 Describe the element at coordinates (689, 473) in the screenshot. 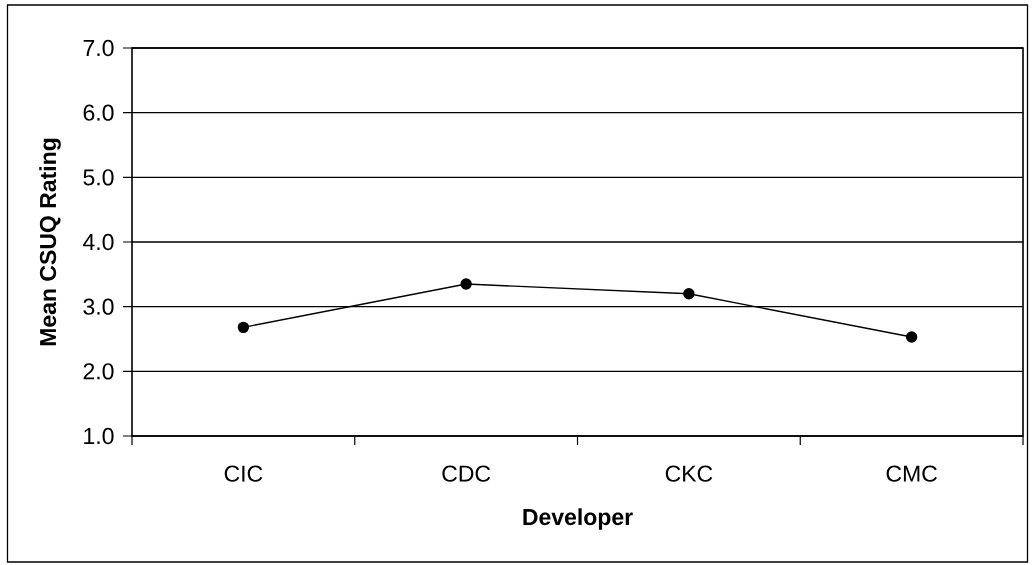

I see `x-tick-label: CKC` at that location.